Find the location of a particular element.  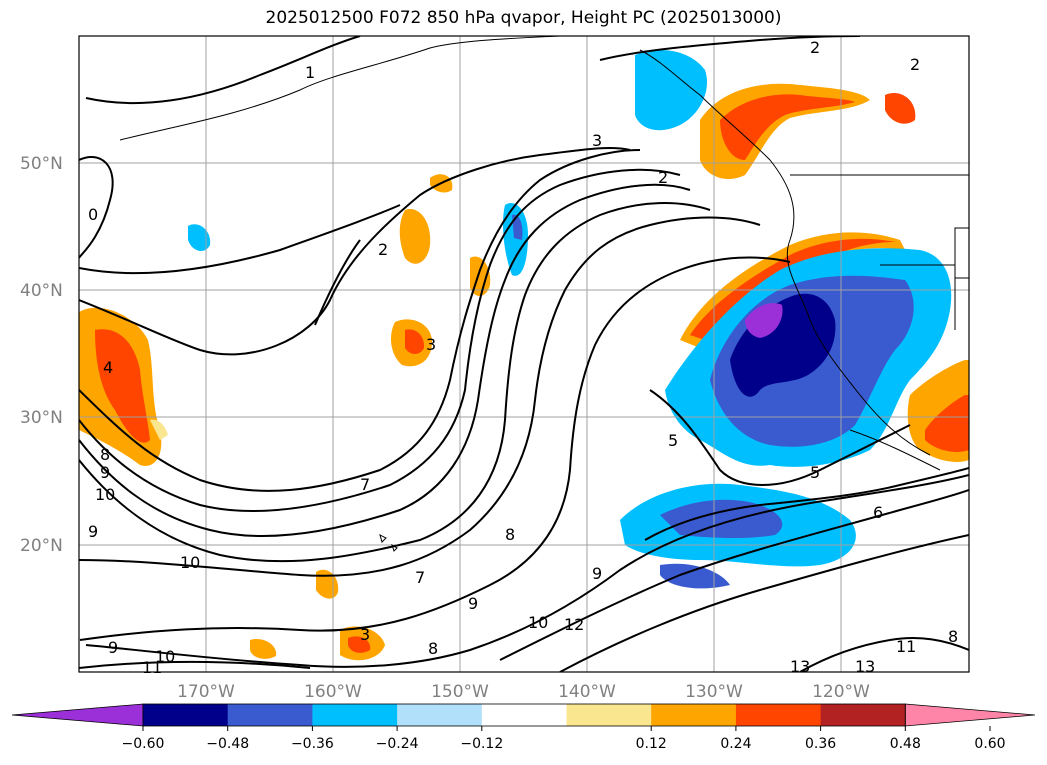

positive-anomaly-west-edge is located at coordinates (159, 429).